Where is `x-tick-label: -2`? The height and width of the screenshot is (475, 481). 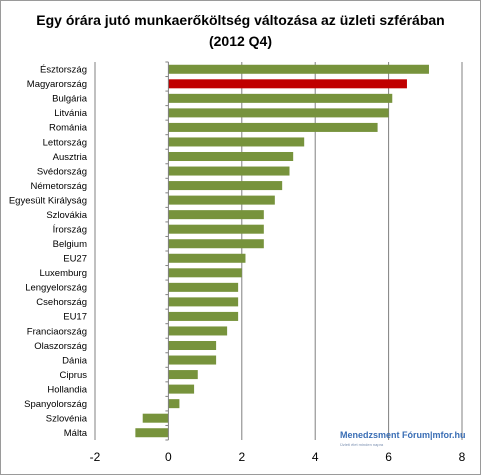
x-tick-label: -2 is located at coordinates (95, 457).